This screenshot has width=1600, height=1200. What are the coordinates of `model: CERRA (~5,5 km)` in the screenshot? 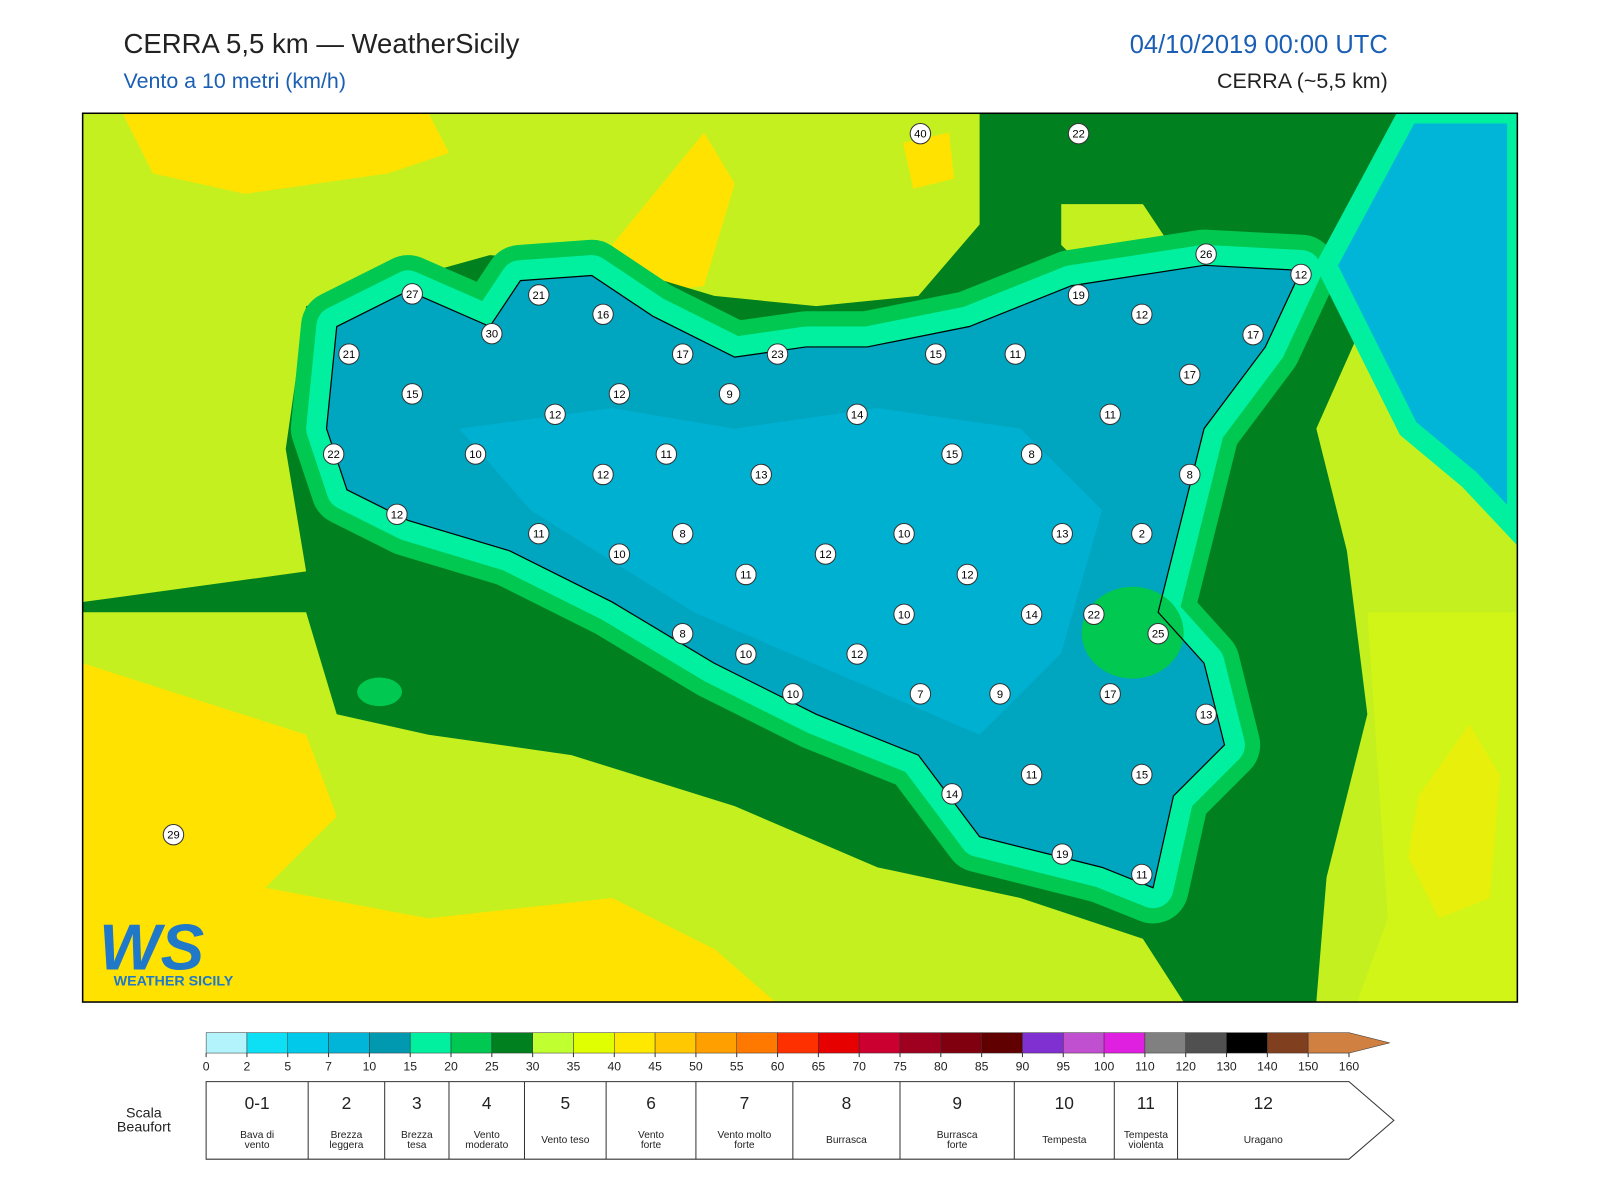 It's located at (1302, 81).